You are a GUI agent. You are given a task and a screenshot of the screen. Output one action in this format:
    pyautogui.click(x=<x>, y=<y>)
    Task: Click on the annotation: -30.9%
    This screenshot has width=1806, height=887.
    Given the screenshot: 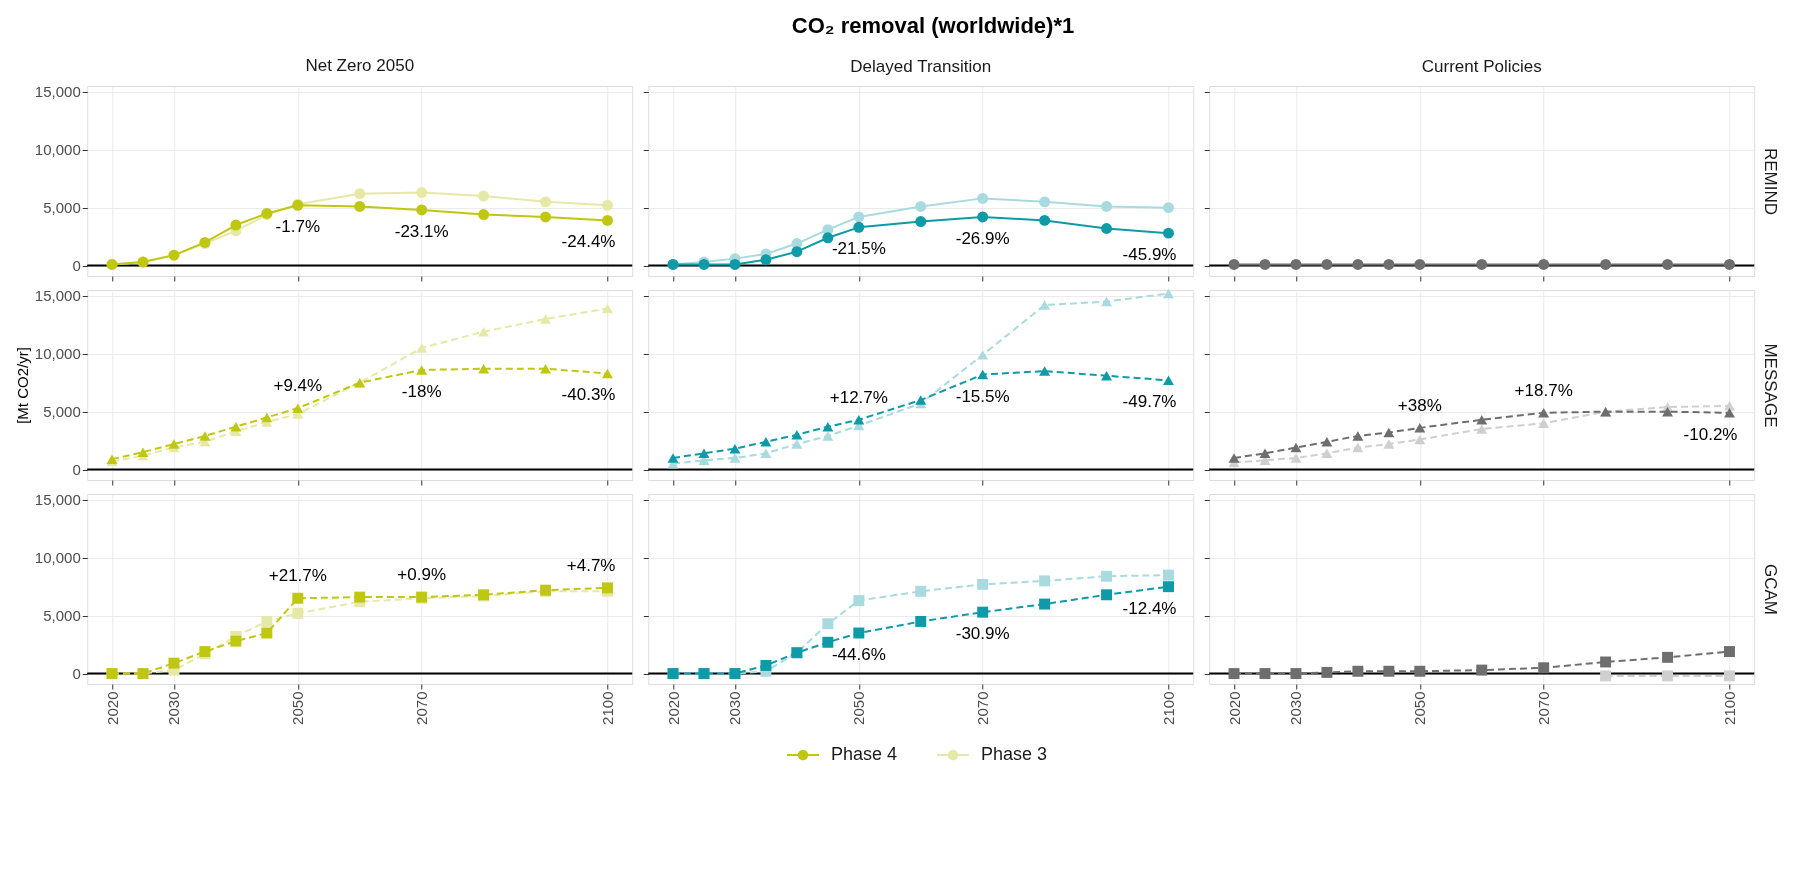 What is the action you would take?
    pyautogui.click(x=982, y=634)
    